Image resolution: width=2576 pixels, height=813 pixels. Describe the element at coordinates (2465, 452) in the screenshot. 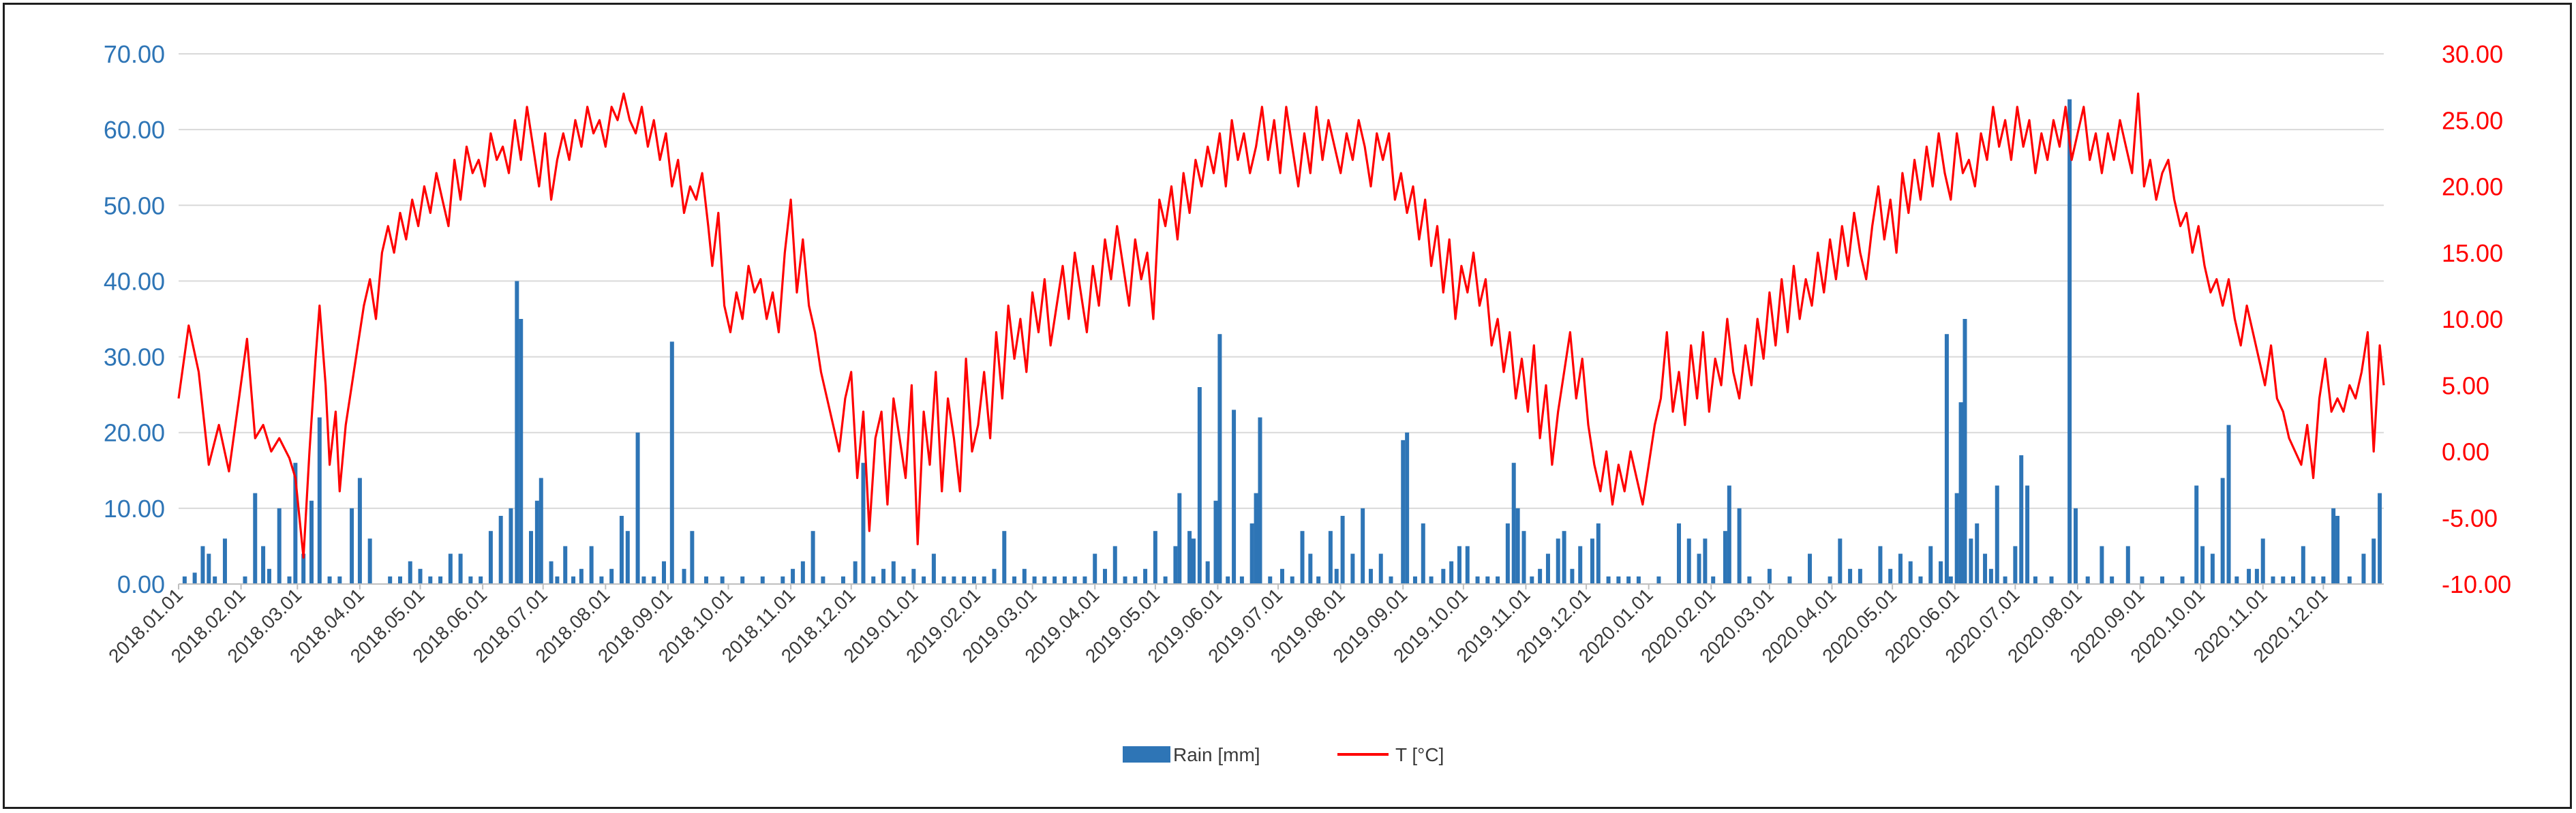

I see `right-tick-label: 0.00` at that location.